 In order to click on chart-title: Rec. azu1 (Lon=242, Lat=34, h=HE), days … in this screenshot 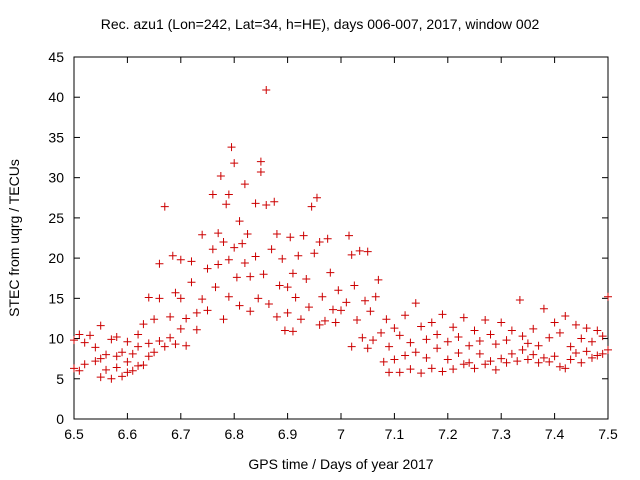, I will do `click(320, 24)`.